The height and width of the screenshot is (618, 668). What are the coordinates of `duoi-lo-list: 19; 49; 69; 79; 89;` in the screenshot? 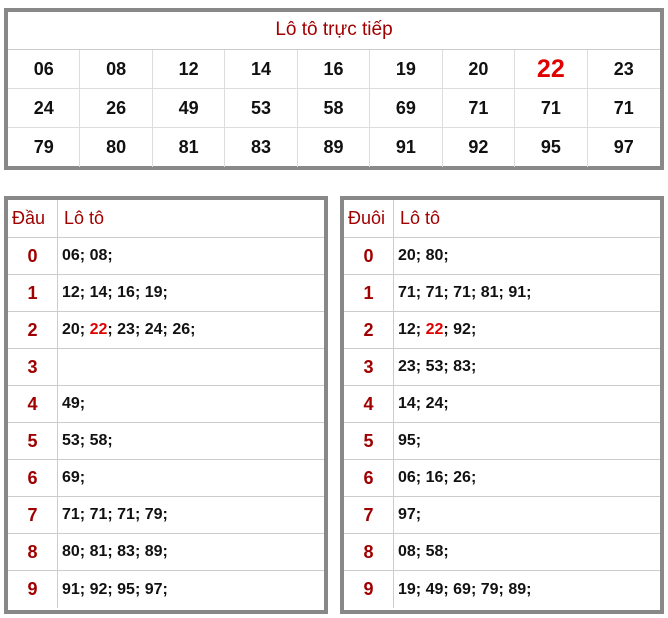 It's located at (467, 589).